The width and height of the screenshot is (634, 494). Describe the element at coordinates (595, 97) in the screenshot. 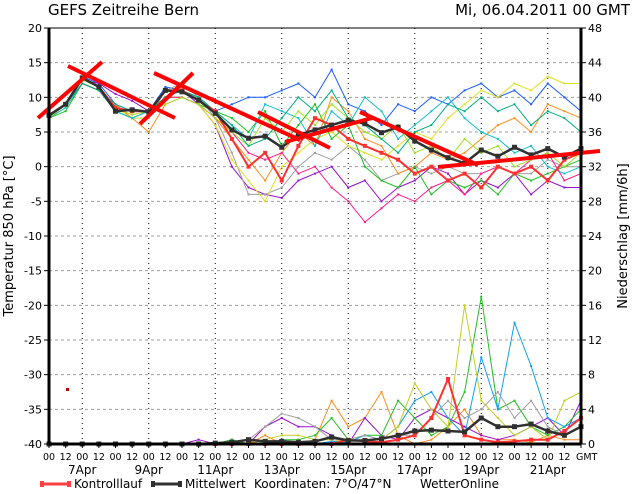

I see `y2-tick-label: 40` at that location.